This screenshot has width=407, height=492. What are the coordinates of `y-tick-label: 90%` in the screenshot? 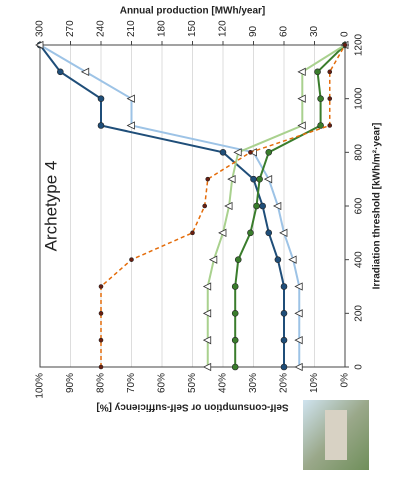 It's located at (70, 383).